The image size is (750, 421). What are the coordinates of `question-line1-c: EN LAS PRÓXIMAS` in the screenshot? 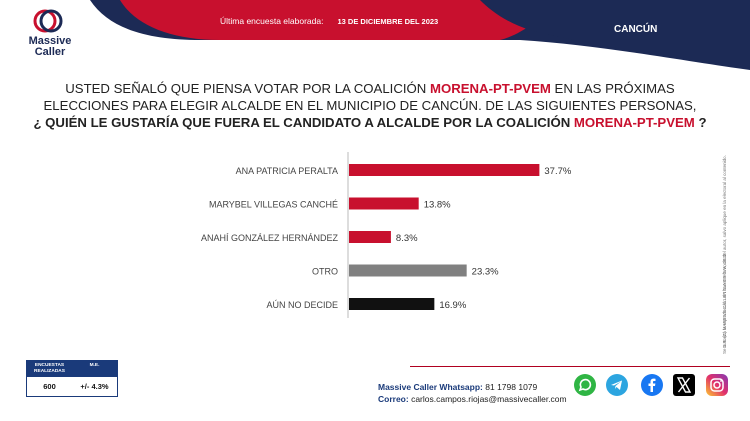 It's located at (612, 88).